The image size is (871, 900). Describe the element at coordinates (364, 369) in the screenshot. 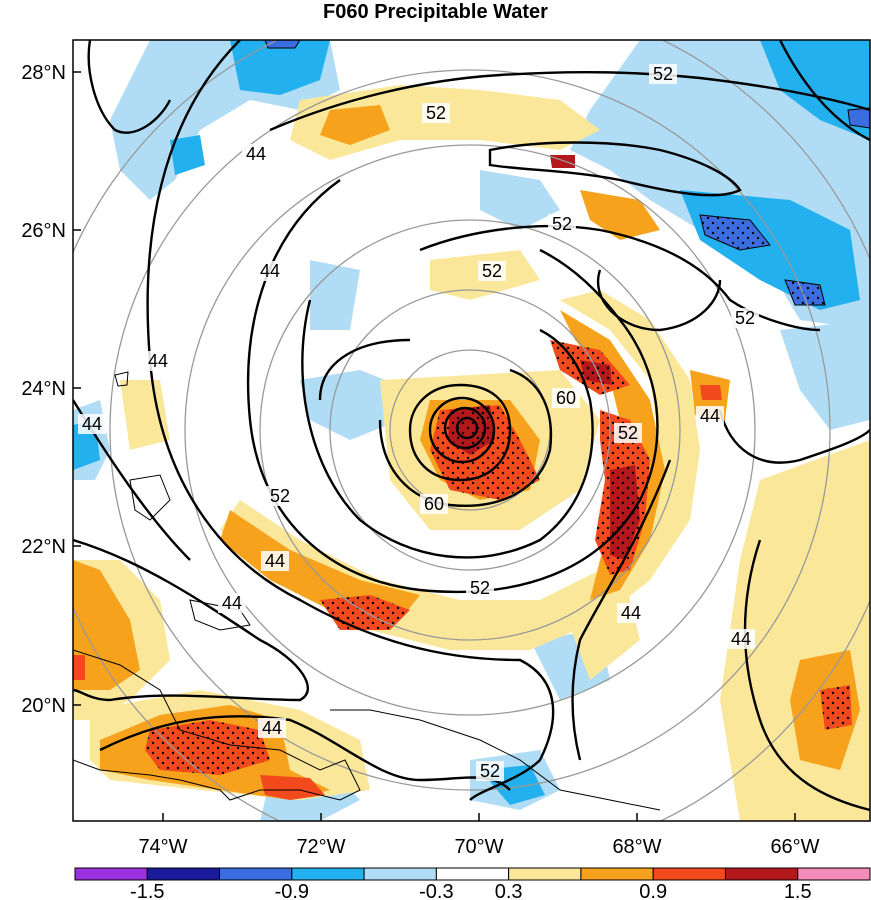

I see `contour-52-center` at that location.